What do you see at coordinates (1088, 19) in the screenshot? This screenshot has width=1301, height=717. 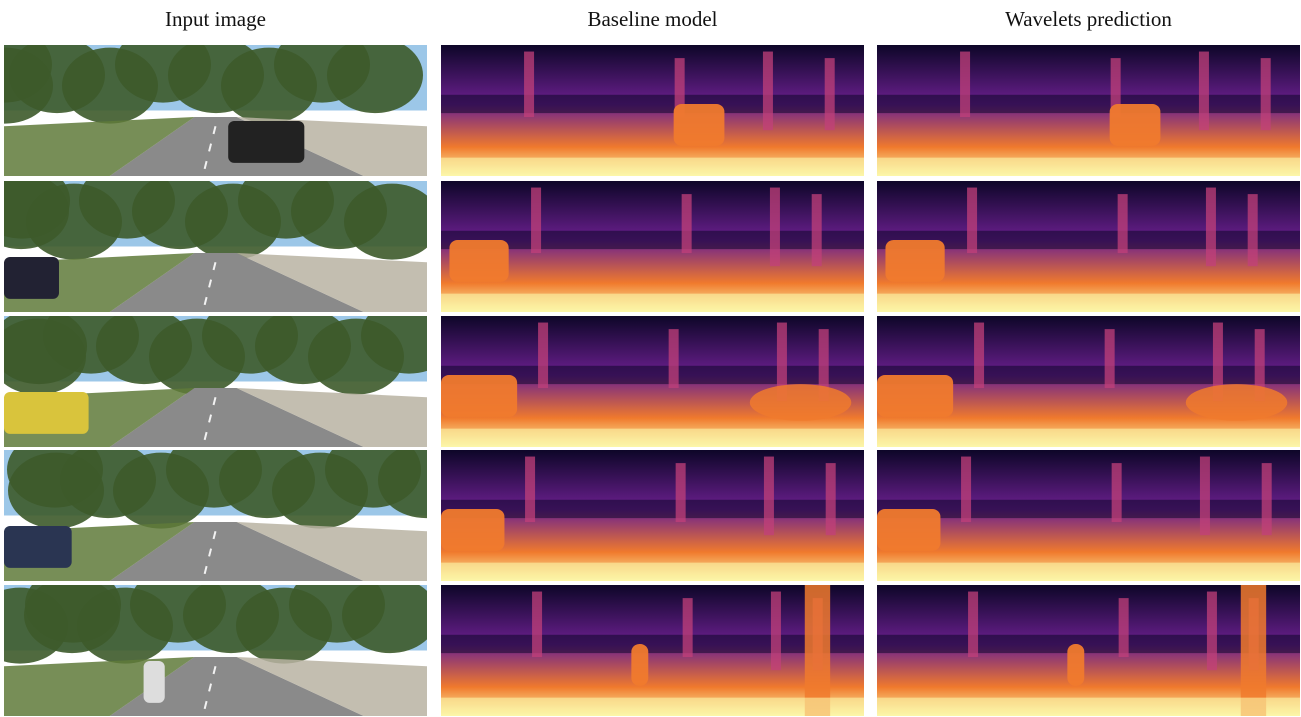 I see `column-title-wavelets: Wavelets prediction` at bounding box center [1088, 19].